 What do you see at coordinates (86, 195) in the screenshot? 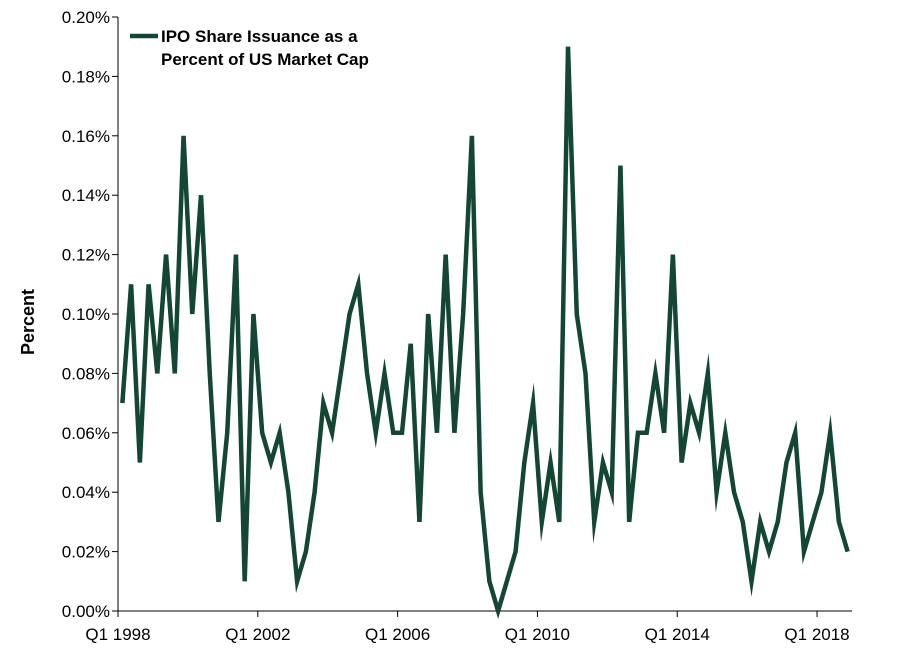
I see `y-tick-label: 0.14%` at bounding box center [86, 195].